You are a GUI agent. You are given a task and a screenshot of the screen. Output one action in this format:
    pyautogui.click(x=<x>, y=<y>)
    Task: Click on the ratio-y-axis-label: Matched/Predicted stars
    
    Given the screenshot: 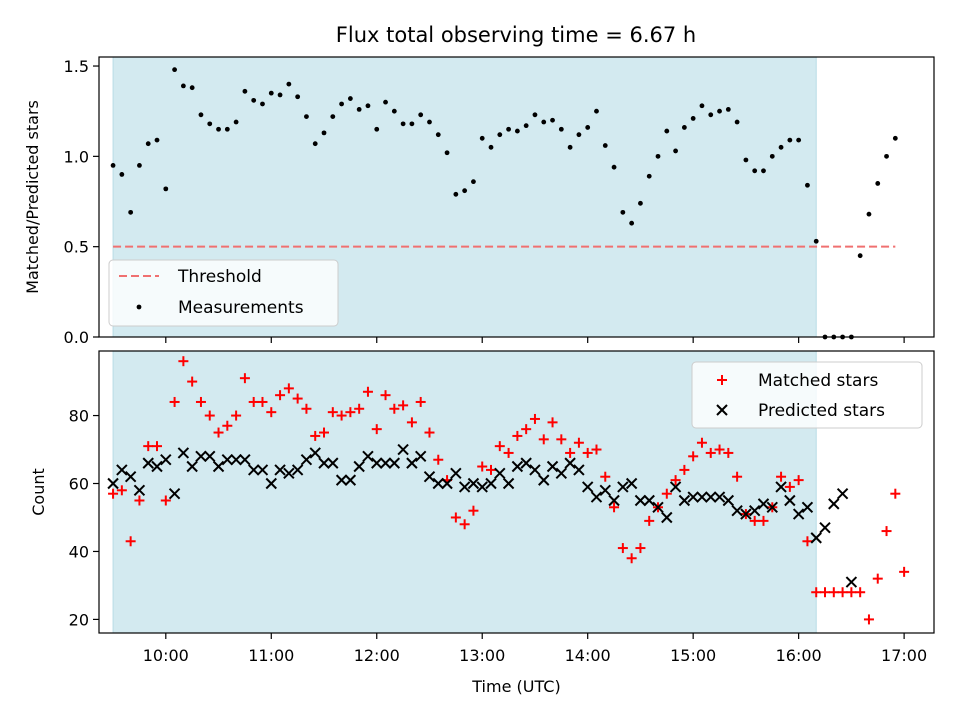 What is the action you would take?
    pyautogui.click(x=32, y=197)
    